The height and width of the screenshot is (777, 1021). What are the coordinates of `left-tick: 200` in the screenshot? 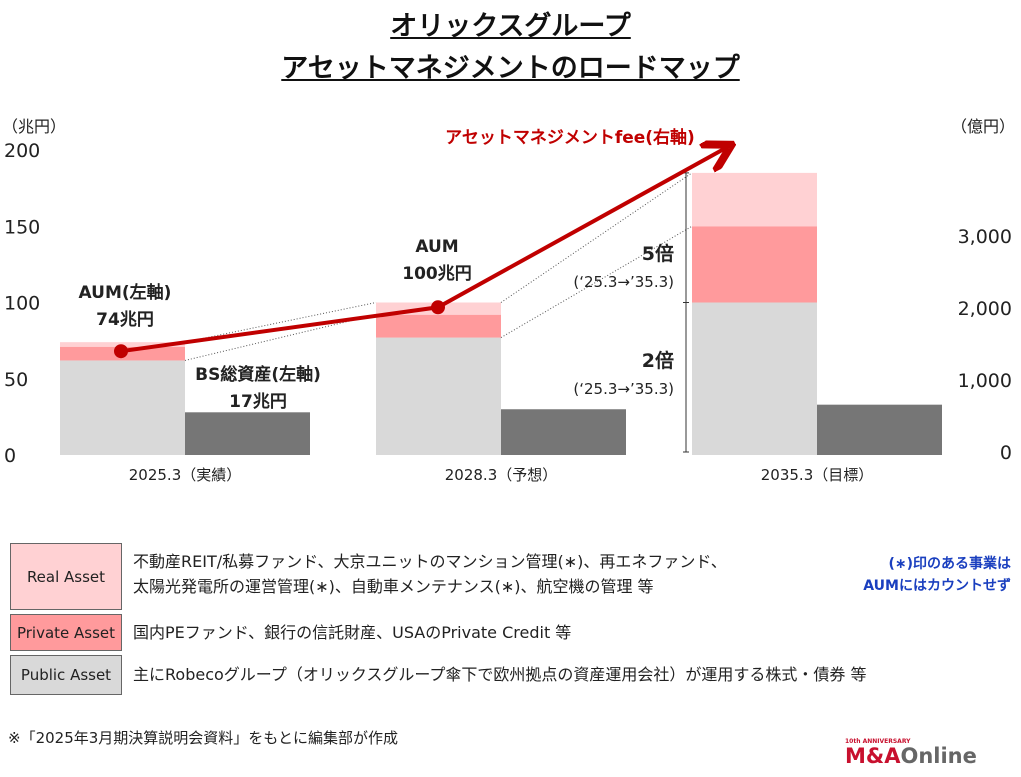 It's located at (22, 151).